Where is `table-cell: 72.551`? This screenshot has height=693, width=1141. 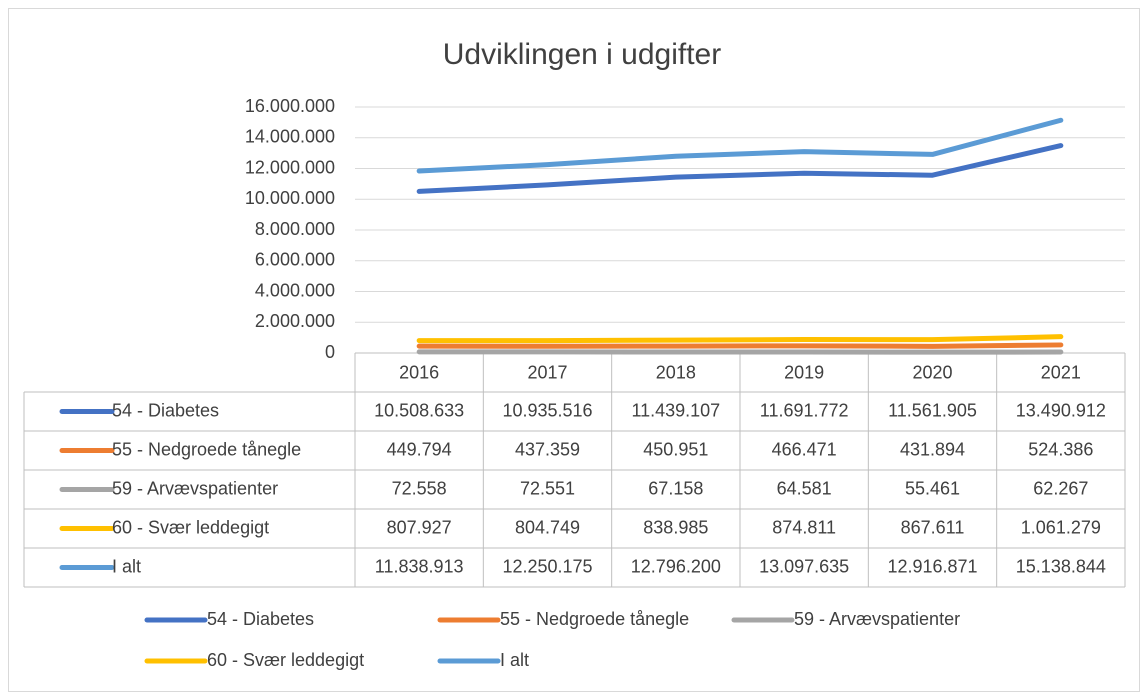
table-cell: 72.551 is located at coordinates (547, 488).